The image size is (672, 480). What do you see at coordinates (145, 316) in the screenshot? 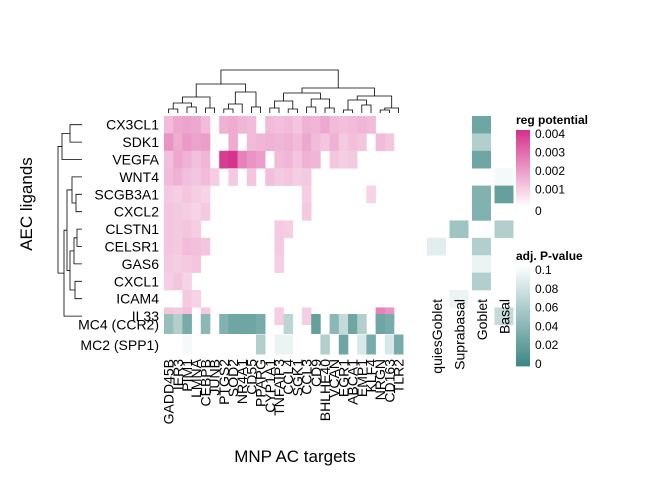
I see `ligand-label: IL33` at bounding box center [145, 316].